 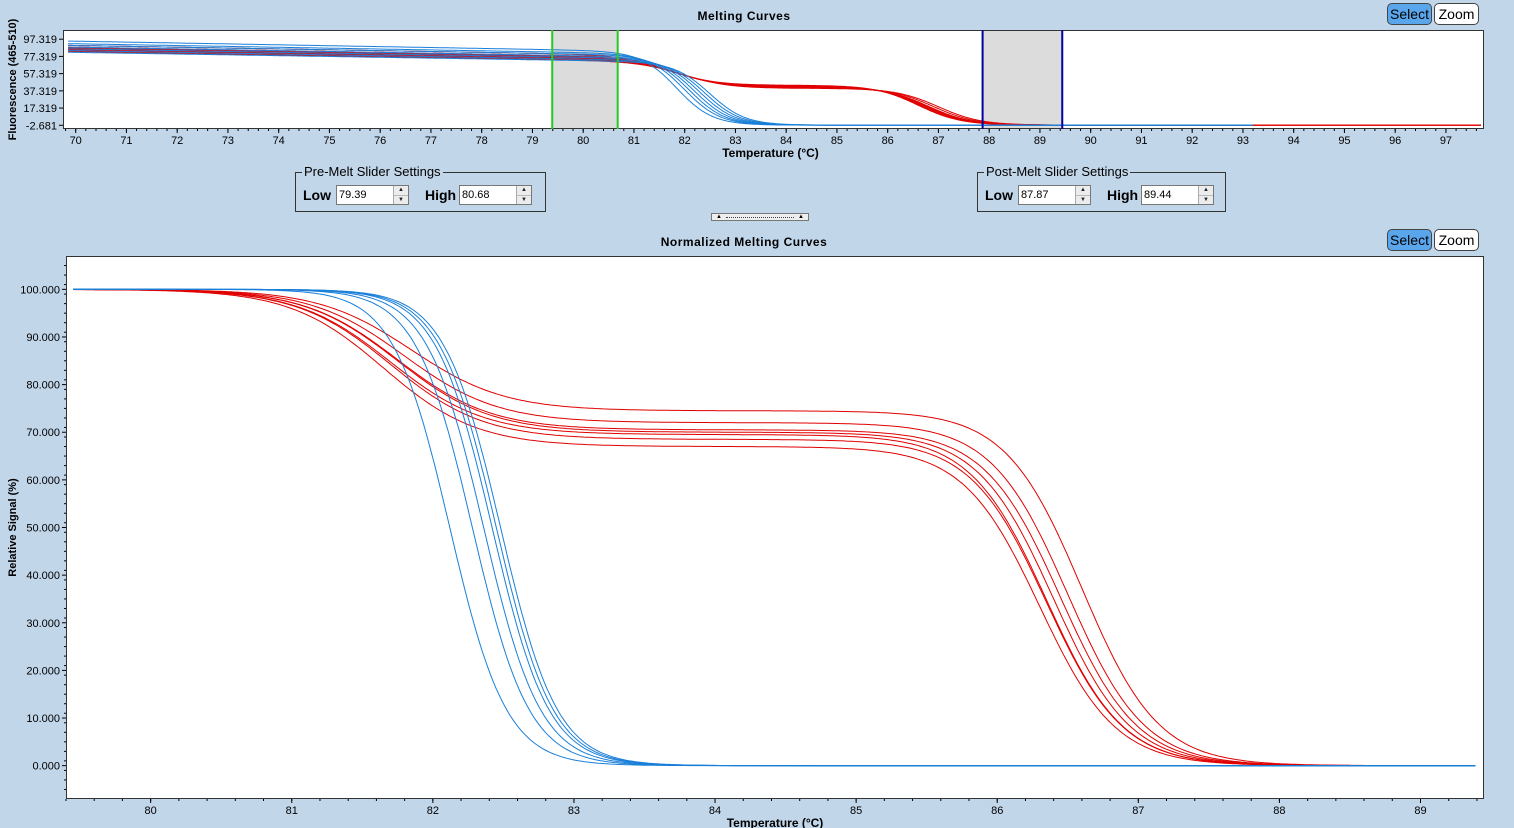 I want to click on y-tick-label: 70.000, so click(x=43, y=433).